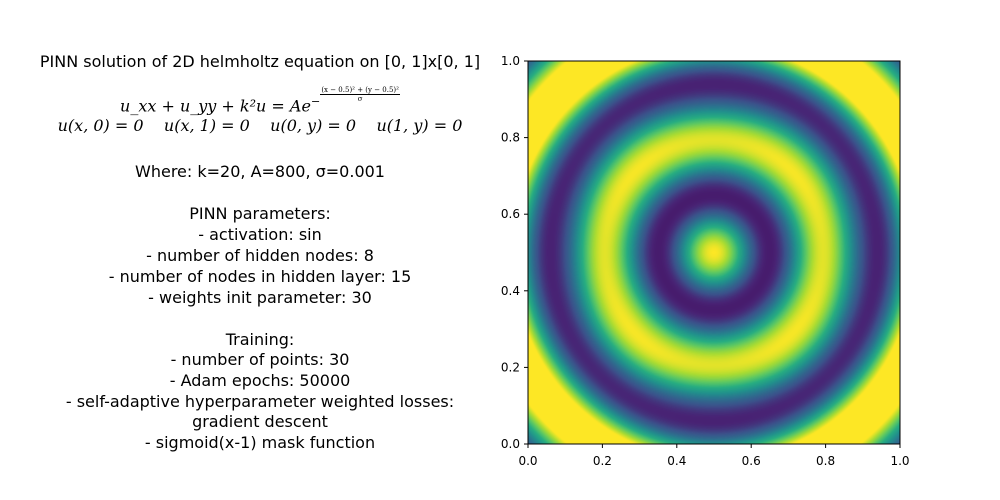 This screenshot has width=1000, height=500. Describe the element at coordinates (260, 380) in the screenshot. I see `training-param: - Adam epochs: 50000` at that location.